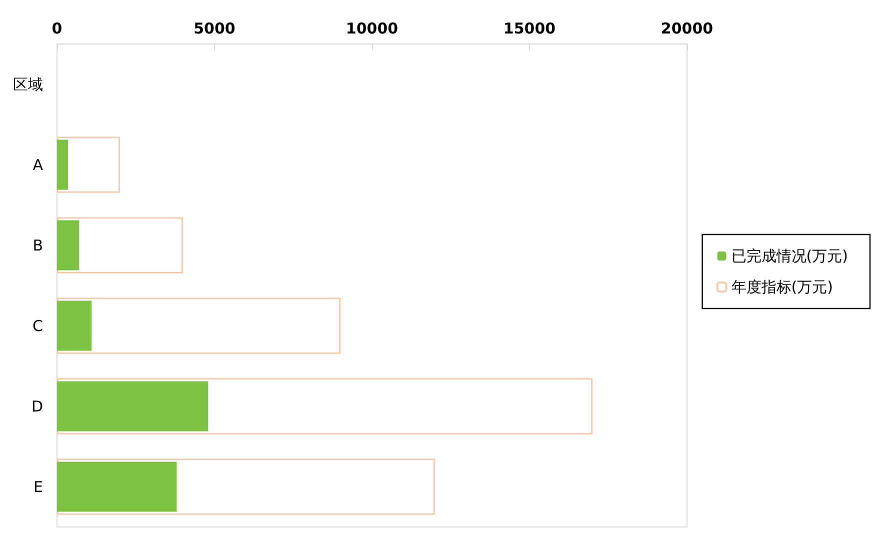 This screenshot has width=882, height=543. I want to click on y-tick-label: 区域, so click(28, 84).